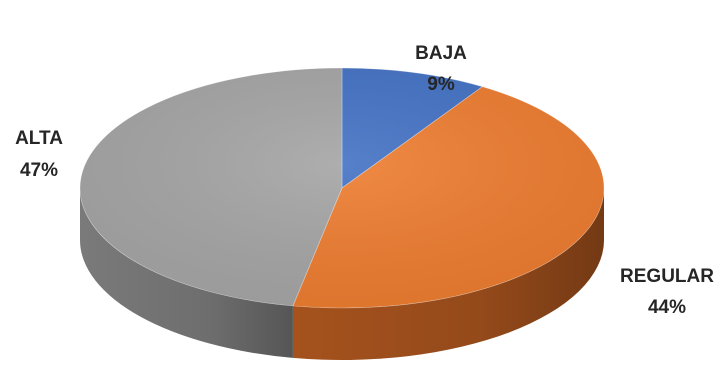  I want to click on pie-label-regular: REGULAR, so click(667, 276).